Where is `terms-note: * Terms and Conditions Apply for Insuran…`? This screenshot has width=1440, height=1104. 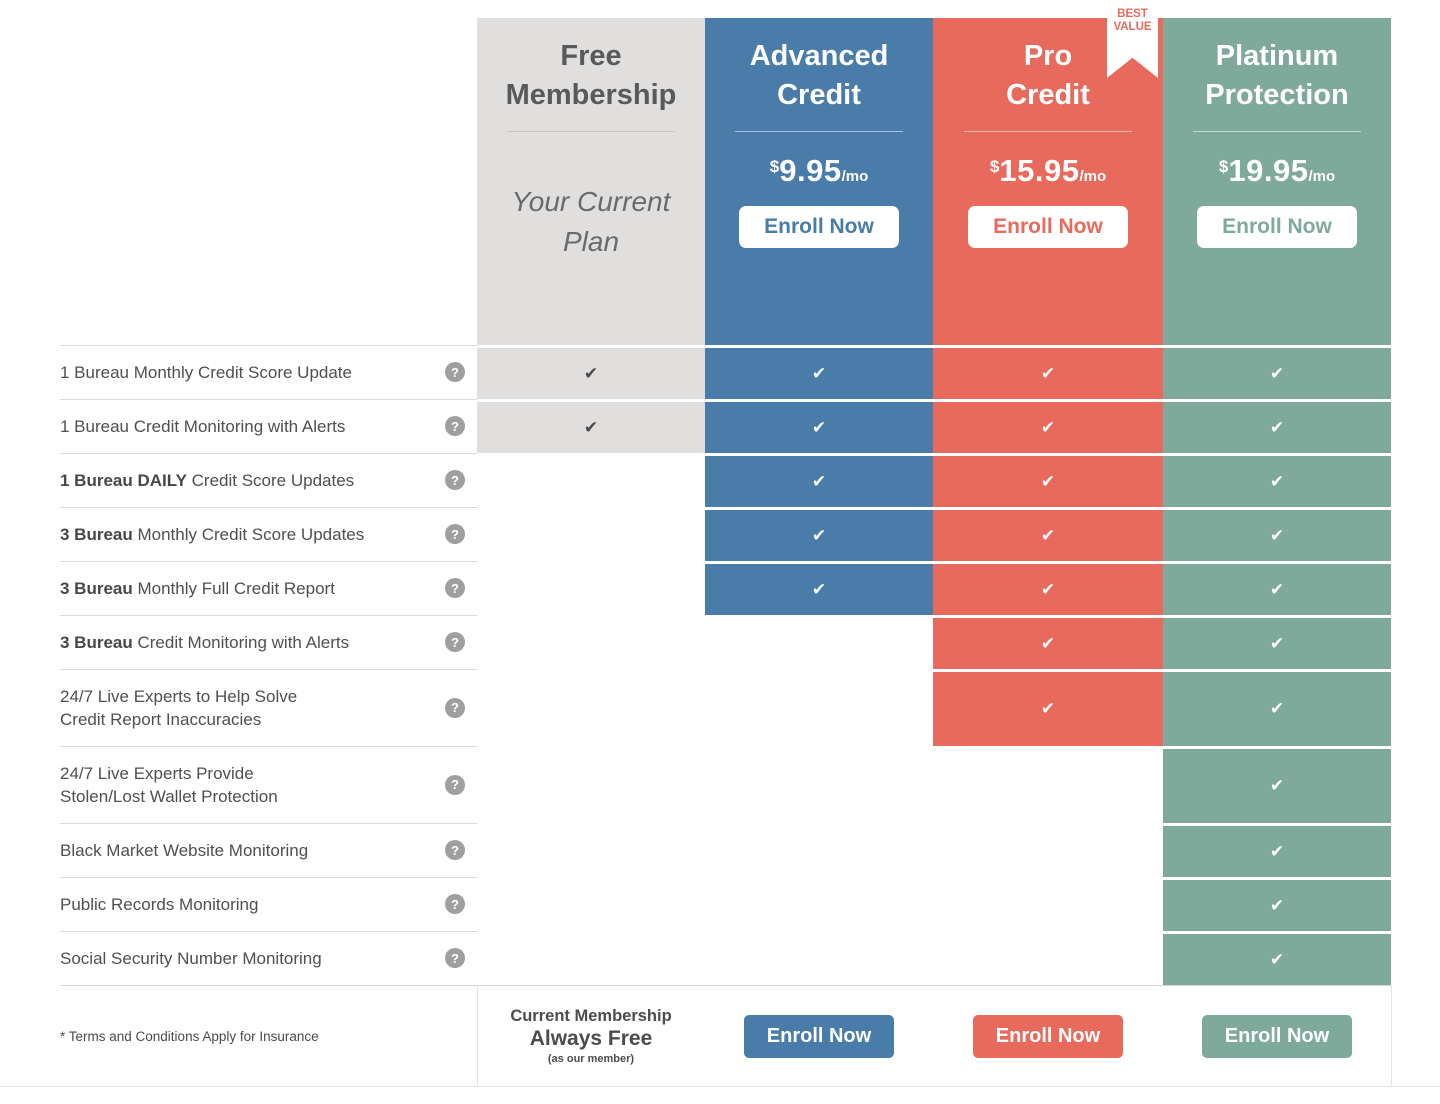 terms-note: * Terms and Conditions Apply for Insuran… is located at coordinates (189, 1036).